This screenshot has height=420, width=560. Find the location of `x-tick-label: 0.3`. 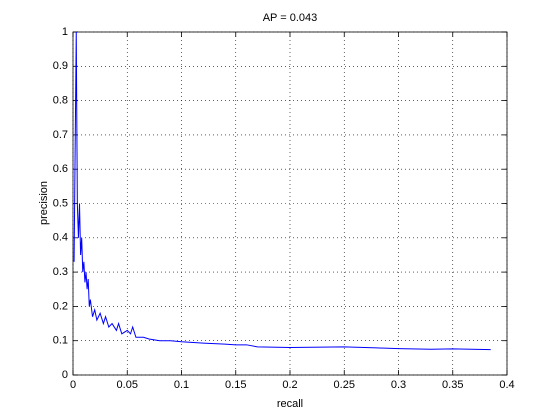

x-tick-label: 0.3 is located at coordinates (398, 385).